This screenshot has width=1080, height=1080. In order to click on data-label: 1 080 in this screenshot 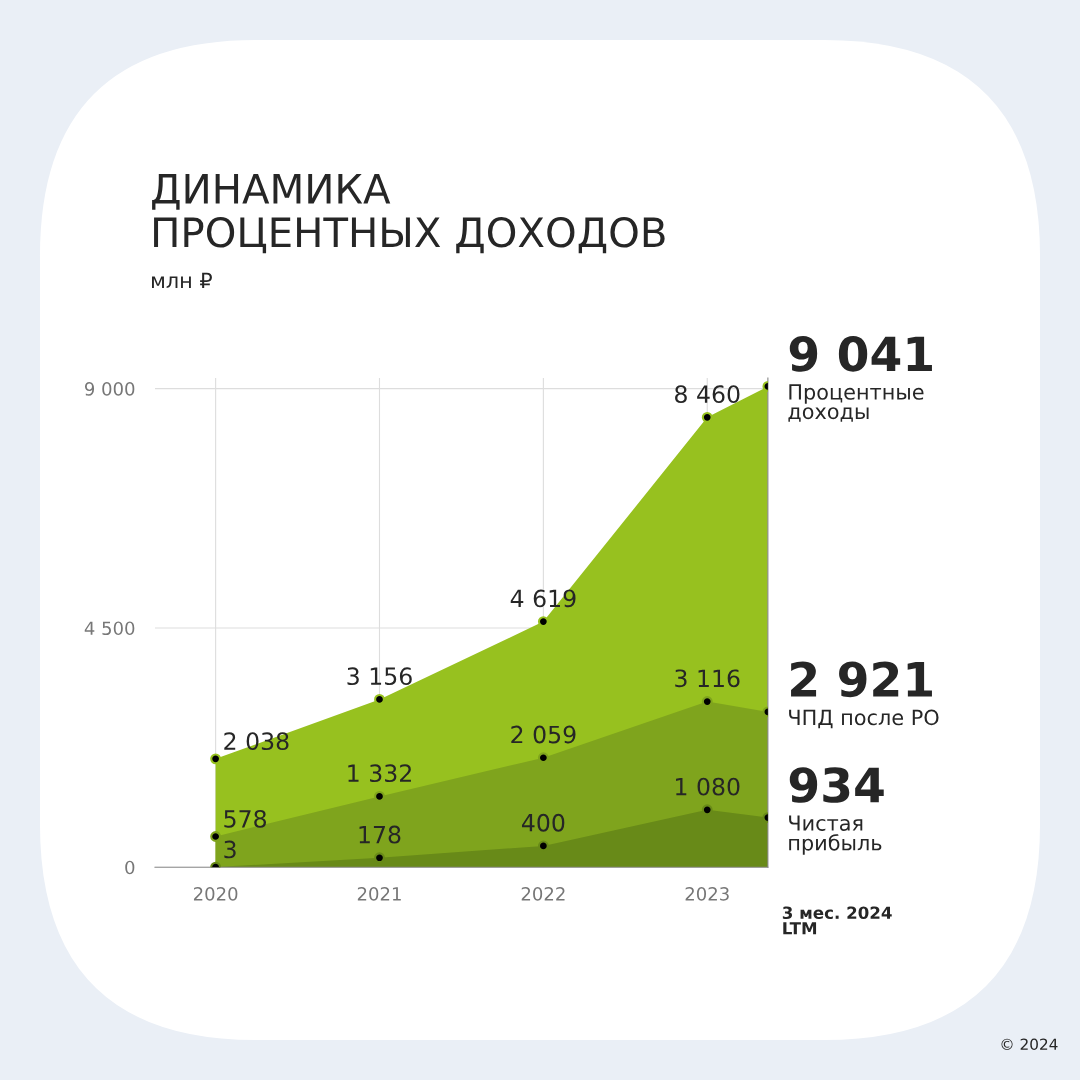, I will do `click(708, 786)`.